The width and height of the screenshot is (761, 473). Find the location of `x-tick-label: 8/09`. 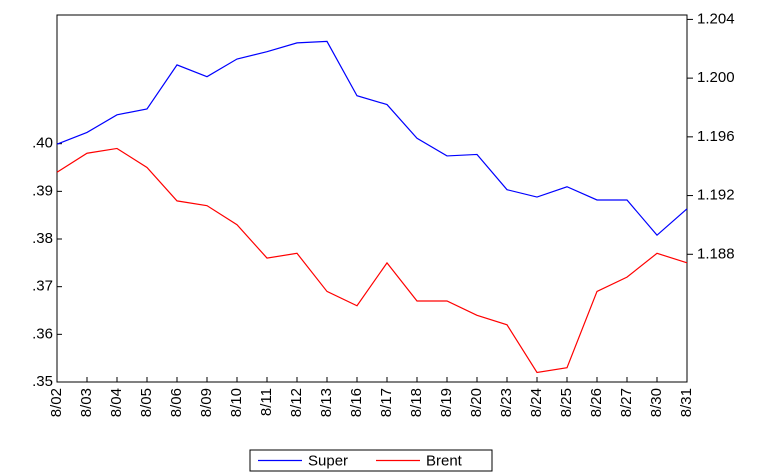

x-tick-label: 8/09 is located at coordinates (206, 402).